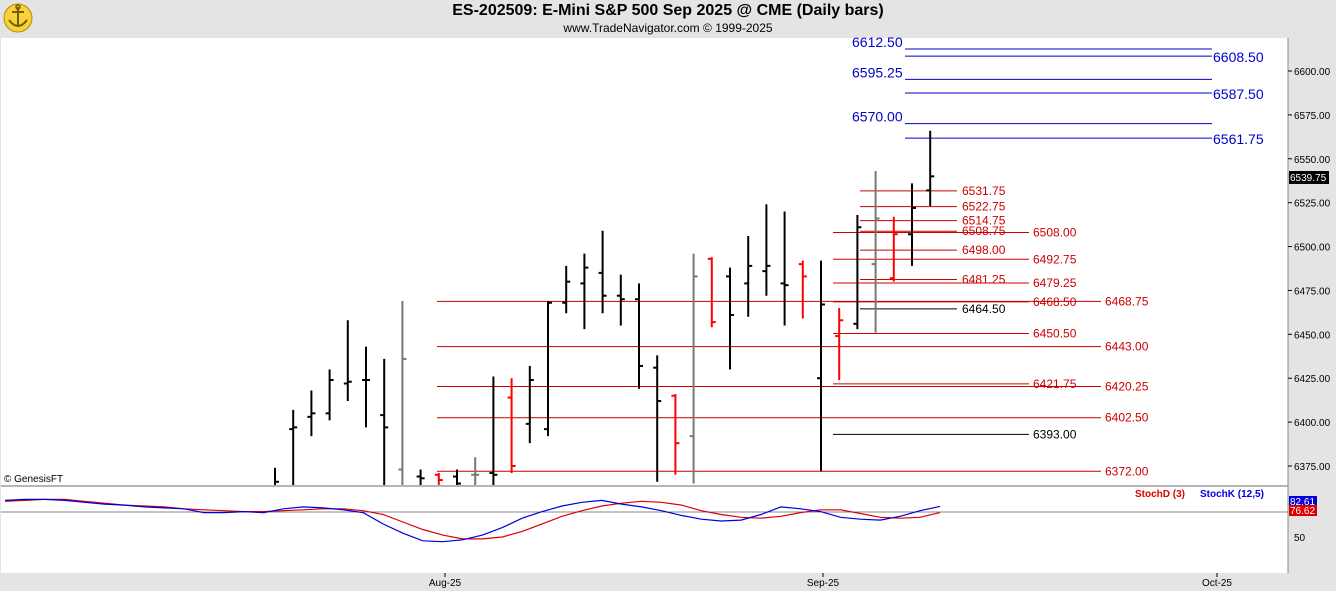 Image resolution: width=1336 pixels, height=591 pixels. I want to click on date-axis-label: Aug-25, so click(445, 583).